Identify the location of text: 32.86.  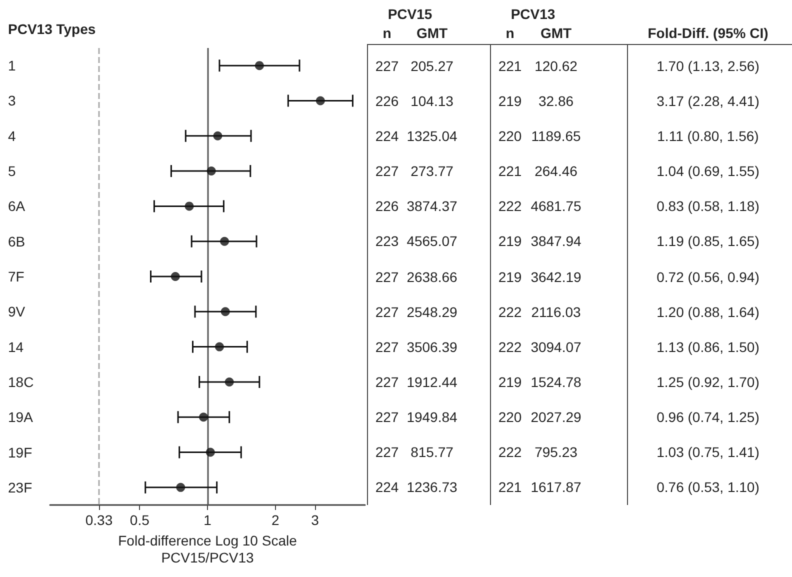
(556, 100).